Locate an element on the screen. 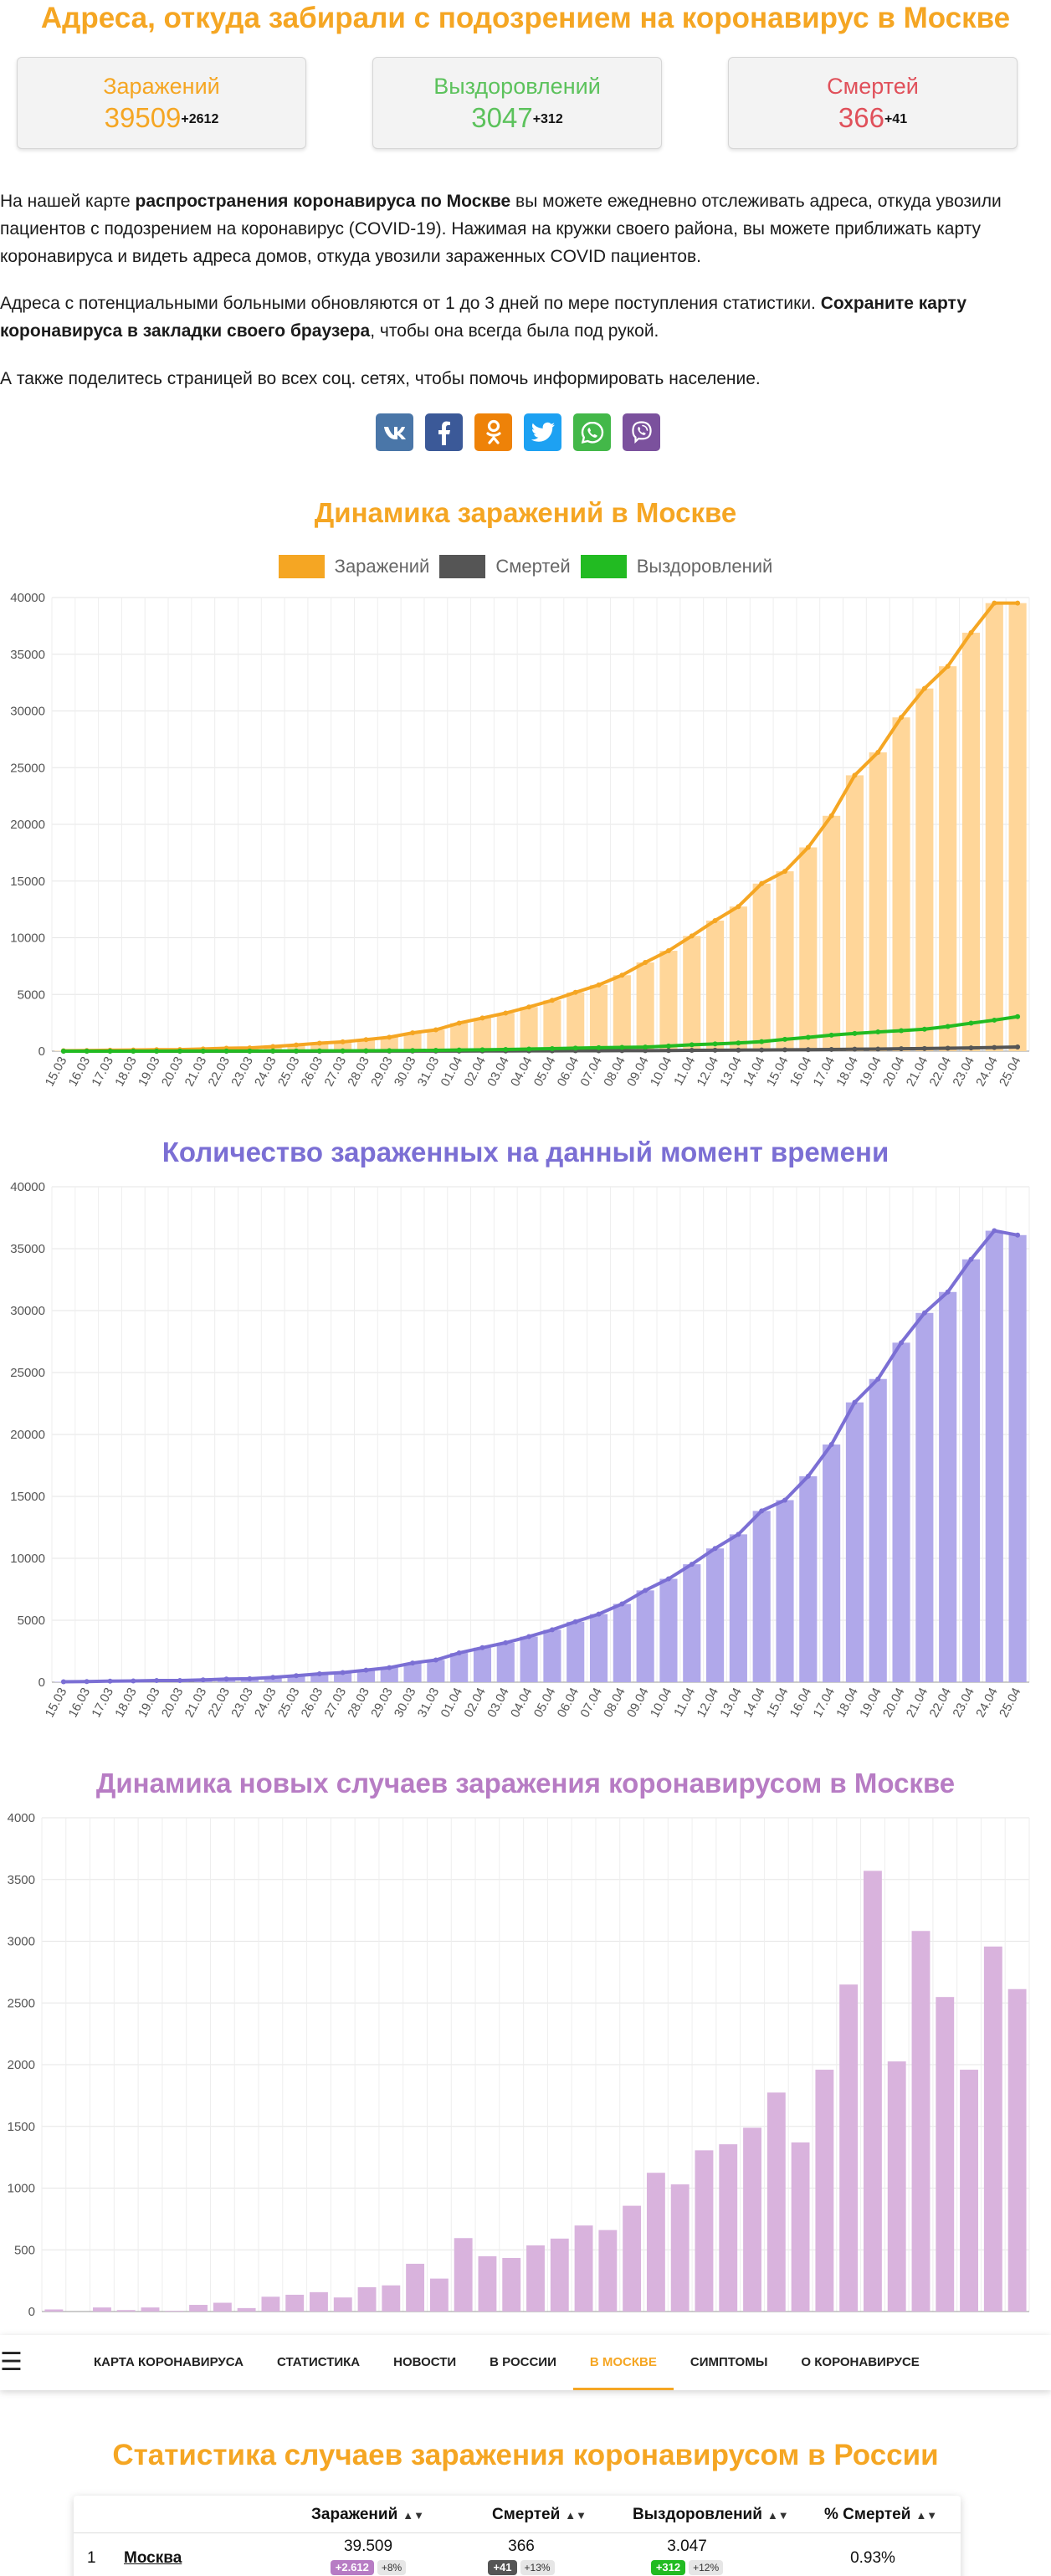 Image resolution: width=1051 pixels, height=2576 pixels. x-tick-label: 21.04 is located at coordinates (918, 1072).